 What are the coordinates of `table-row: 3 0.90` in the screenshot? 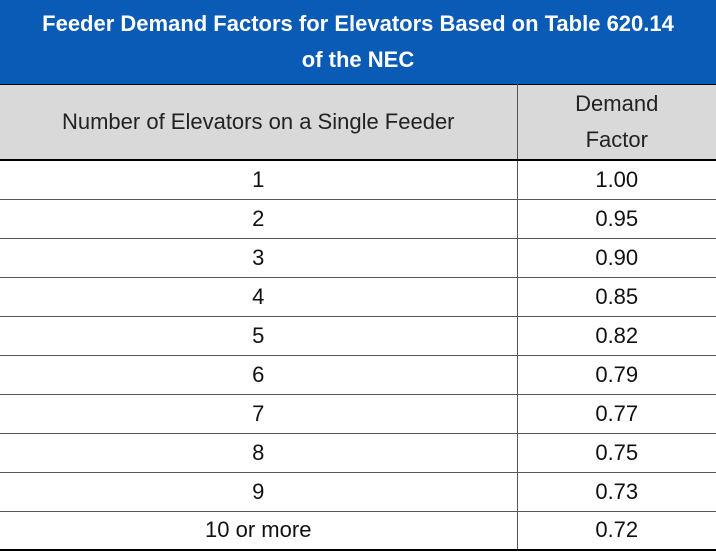 It's located at (358, 258).